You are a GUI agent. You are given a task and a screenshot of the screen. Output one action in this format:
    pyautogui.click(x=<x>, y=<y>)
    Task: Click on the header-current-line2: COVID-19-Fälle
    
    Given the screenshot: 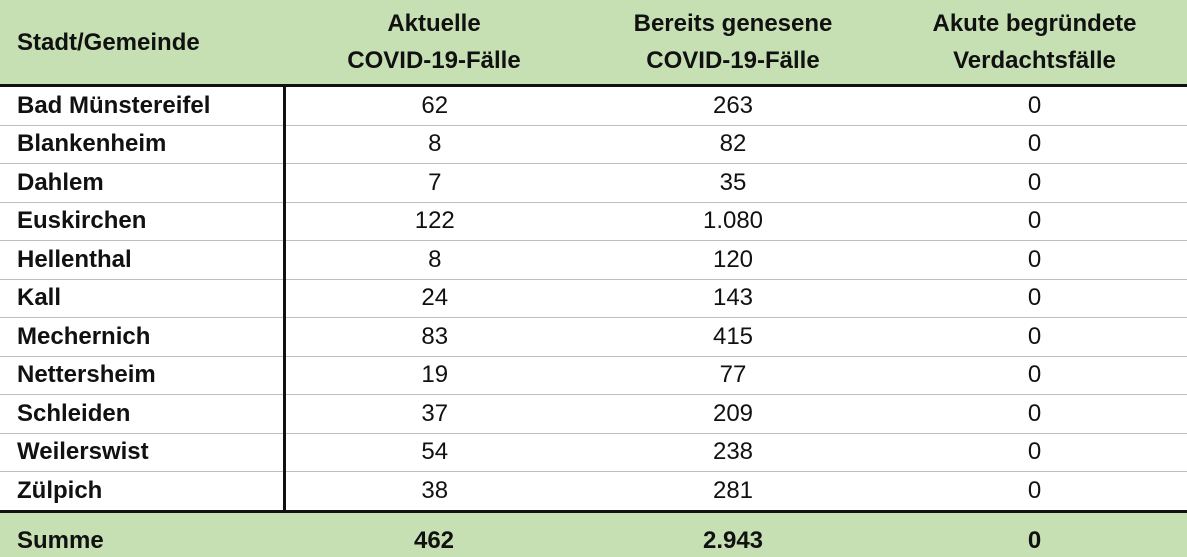 What is the action you would take?
    pyautogui.click(x=434, y=60)
    